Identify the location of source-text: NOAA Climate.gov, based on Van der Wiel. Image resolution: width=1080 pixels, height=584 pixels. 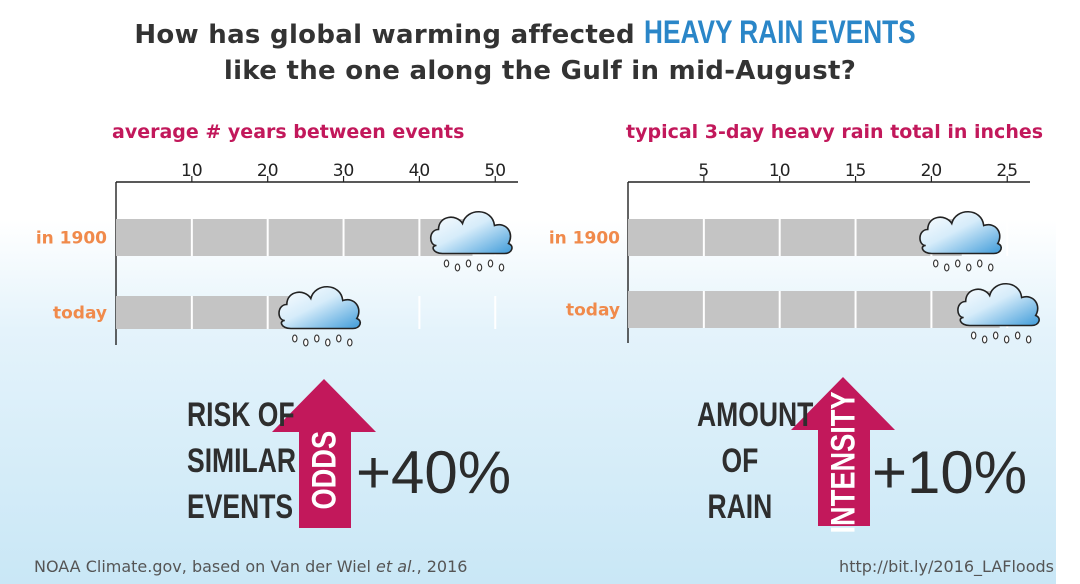
(205, 566).